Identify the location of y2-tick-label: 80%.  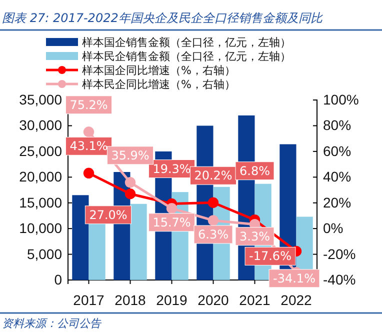
(337, 125).